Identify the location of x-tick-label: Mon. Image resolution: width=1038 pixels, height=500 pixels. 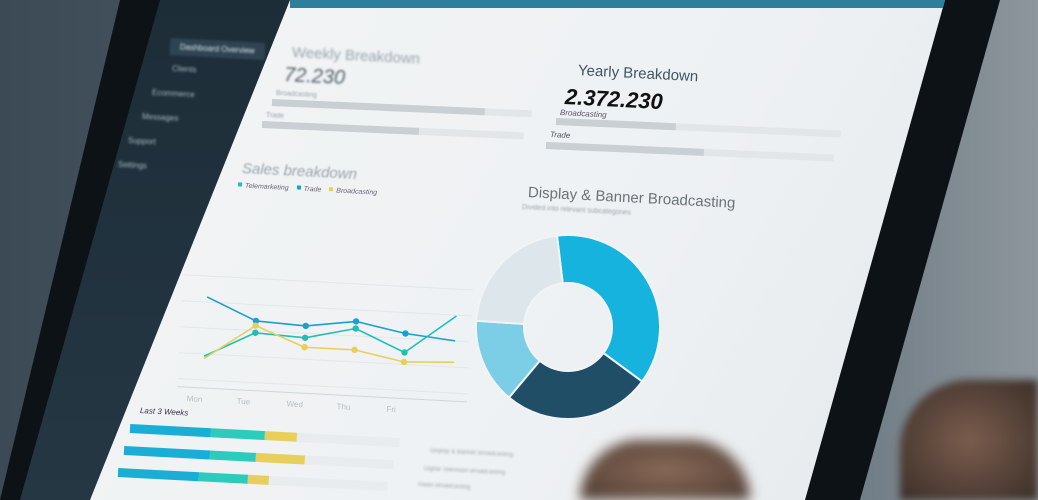
(195, 399).